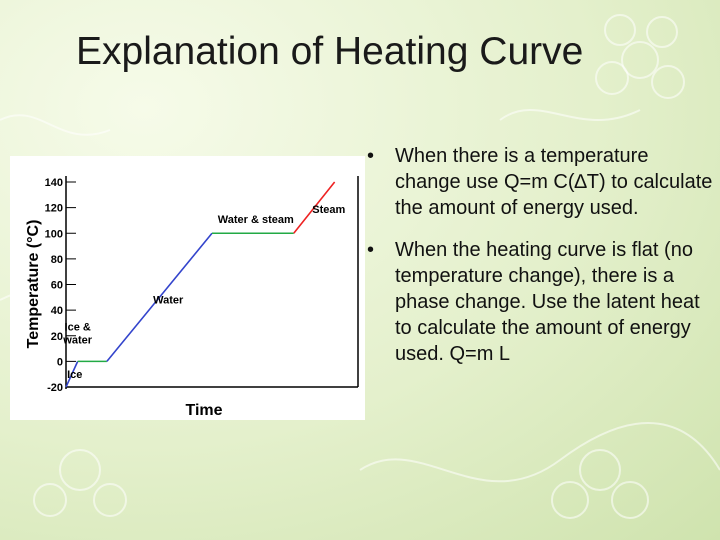 The height and width of the screenshot is (540, 720). What do you see at coordinates (60, 362) in the screenshot?
I see `y-tick-label: 0` at bounding box center [60, 362].